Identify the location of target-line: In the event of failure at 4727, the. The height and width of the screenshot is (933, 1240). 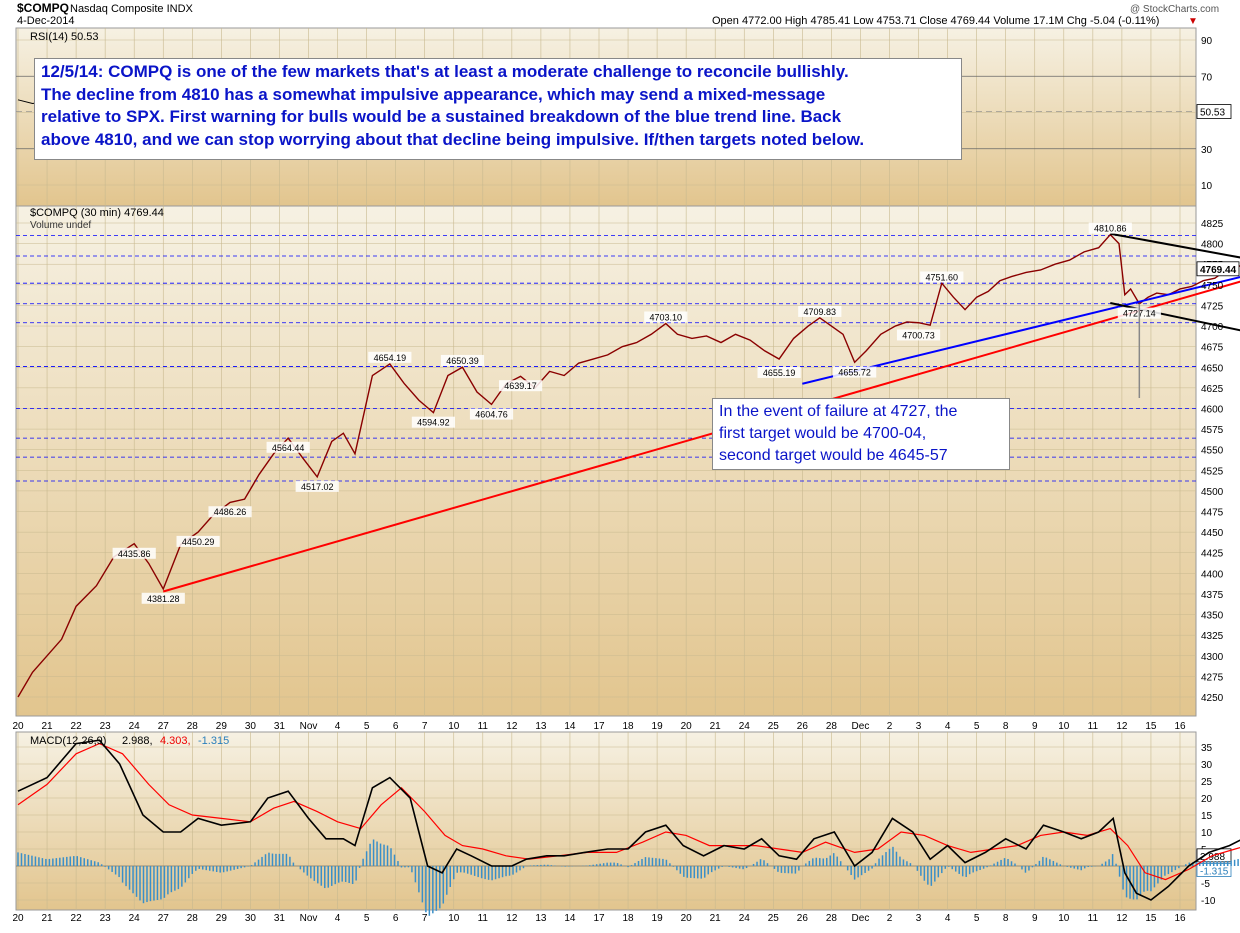
(838, 411).